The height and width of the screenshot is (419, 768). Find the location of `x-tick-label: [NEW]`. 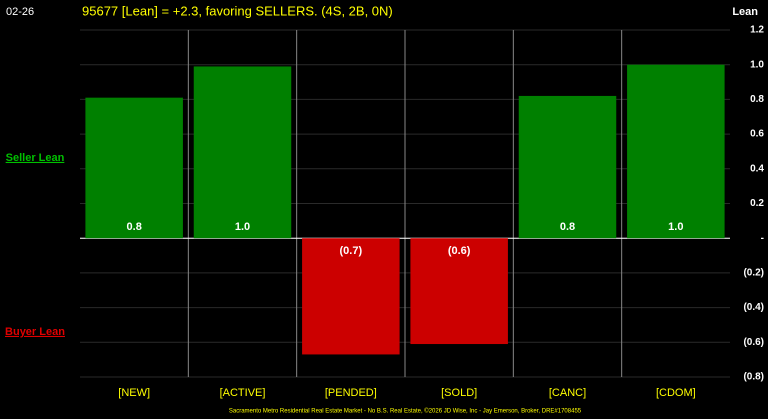

x-tick-label: [NEW] is located at coordinates (134, 393).